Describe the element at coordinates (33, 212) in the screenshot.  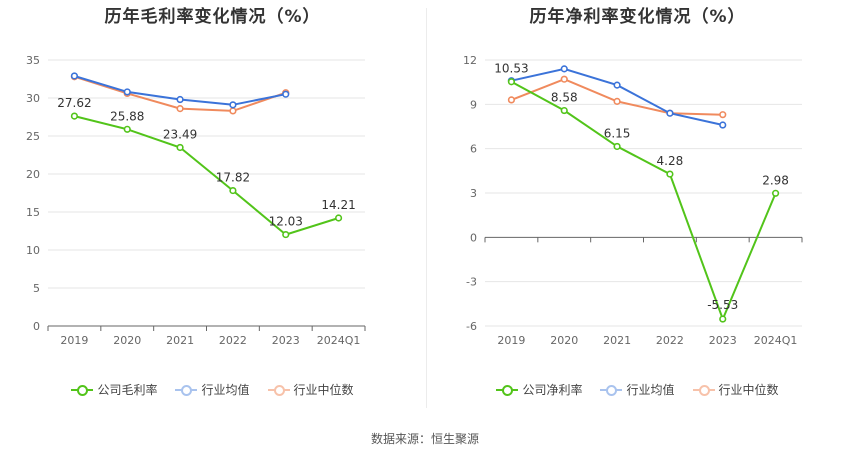
I see `y-tick-label: 15` at that location.